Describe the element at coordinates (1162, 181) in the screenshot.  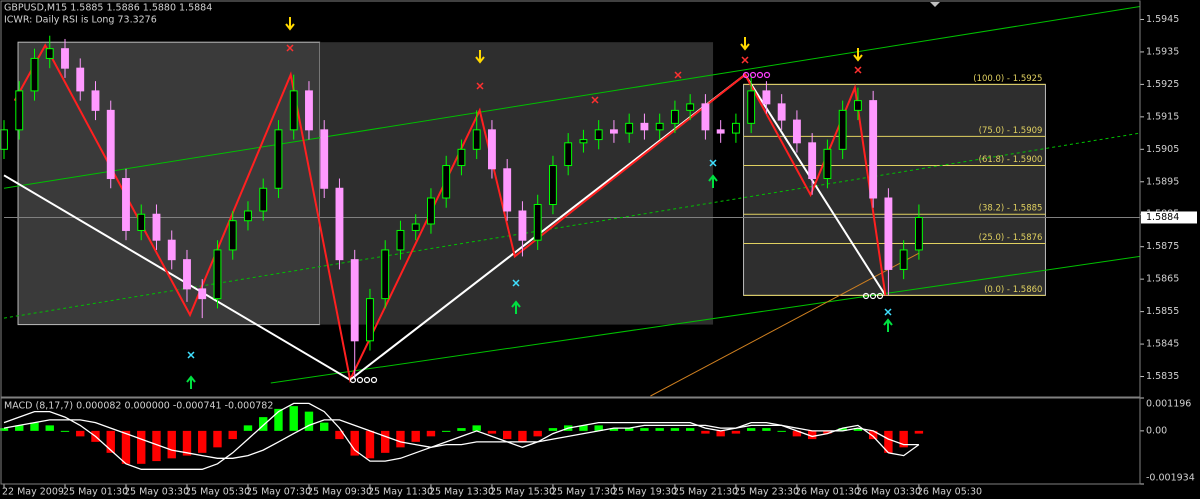
I see `y-tick-label: 1.5895` at that location.